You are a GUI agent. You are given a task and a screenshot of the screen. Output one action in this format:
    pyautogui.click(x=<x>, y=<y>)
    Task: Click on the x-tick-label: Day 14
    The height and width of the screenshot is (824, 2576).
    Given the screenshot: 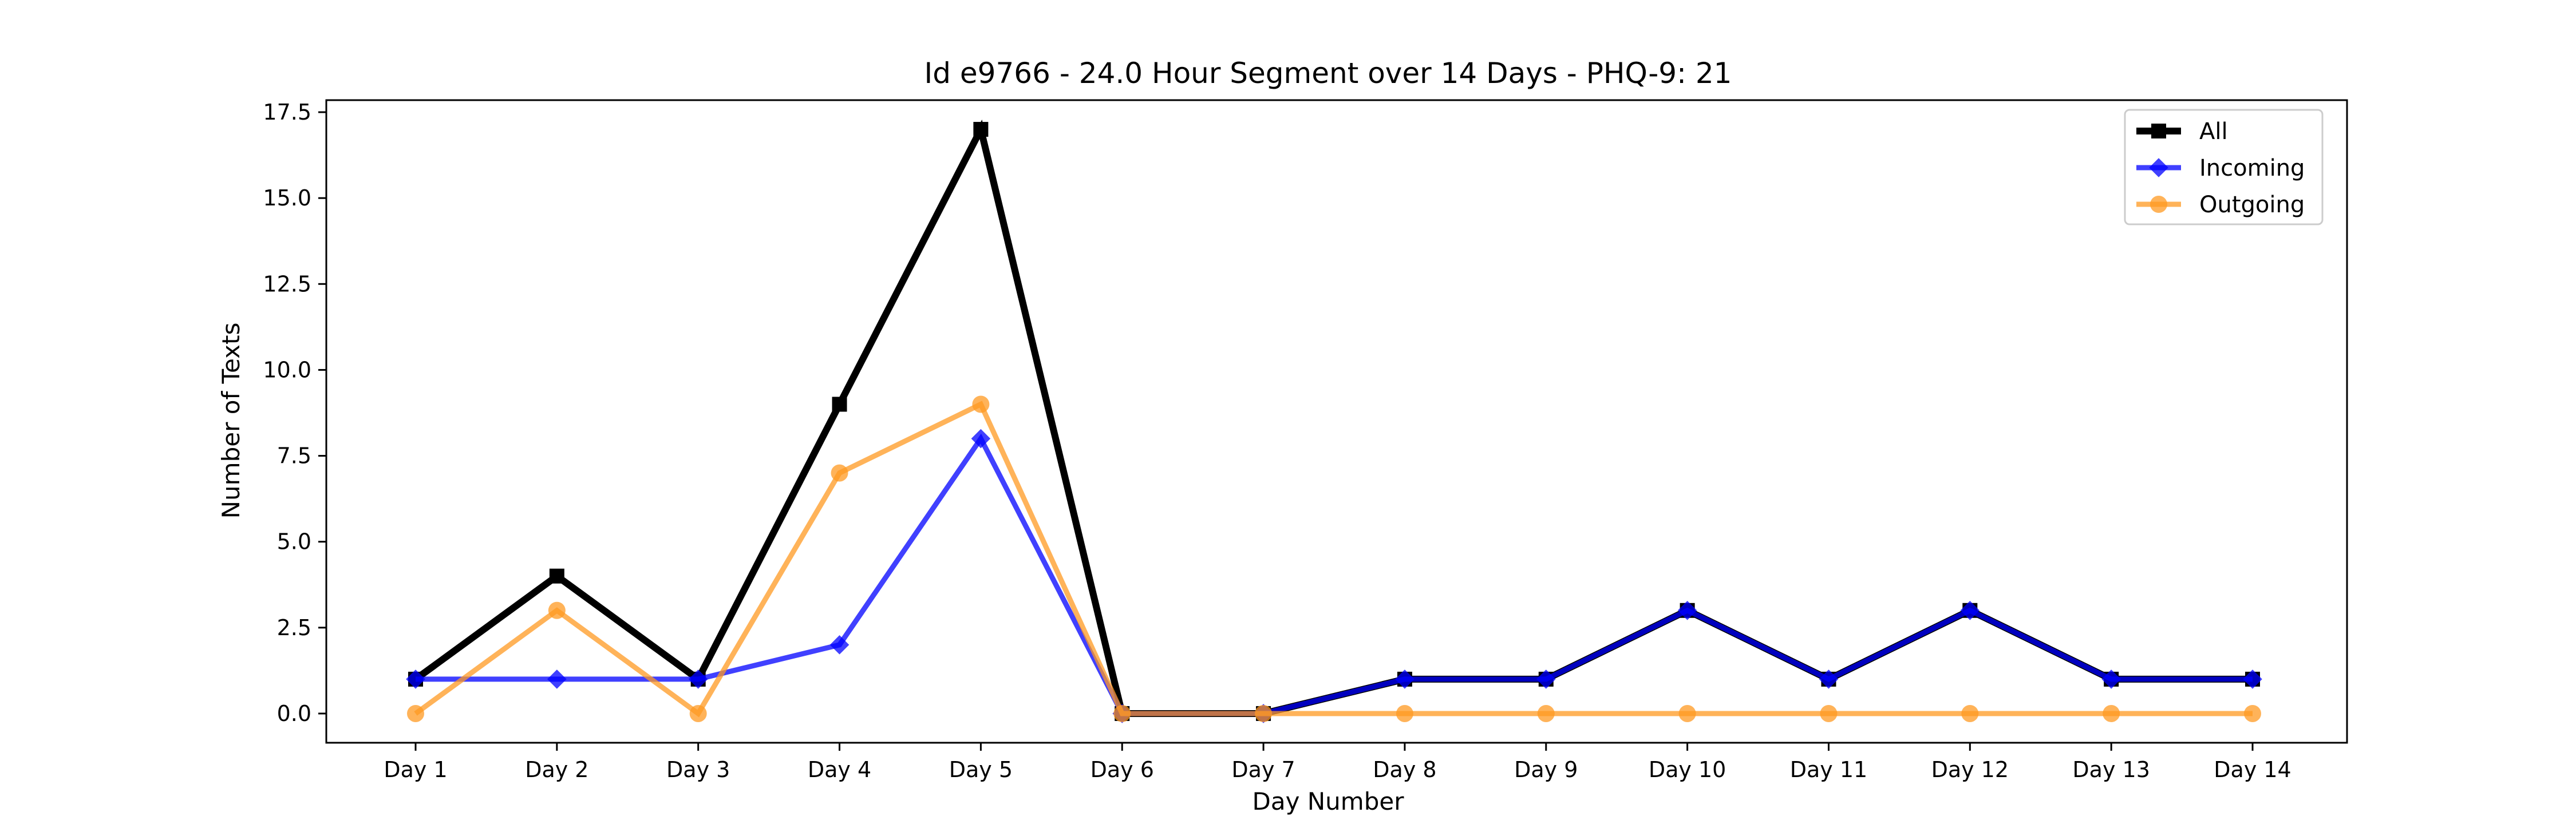 What is the action you would take?
    pyautogui.click(x=2252, y=769)
    